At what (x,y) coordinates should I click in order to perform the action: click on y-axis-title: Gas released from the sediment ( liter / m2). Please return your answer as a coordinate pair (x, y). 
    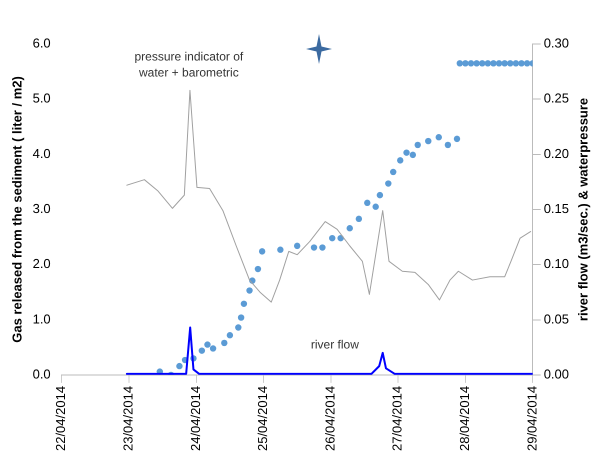
    Looking at the image, I should click on (16, 209).